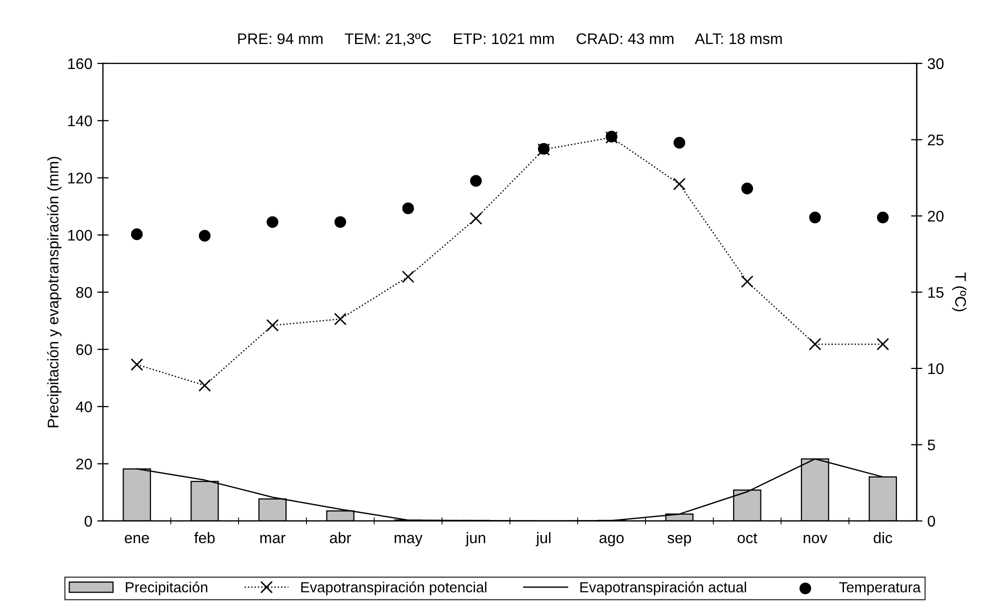 This screenshot has width=990, height=610. What do you see at coordinates (84, 350) in the screenshot?
I see `y-tick-label: 60` at bounding box center [84, 350].